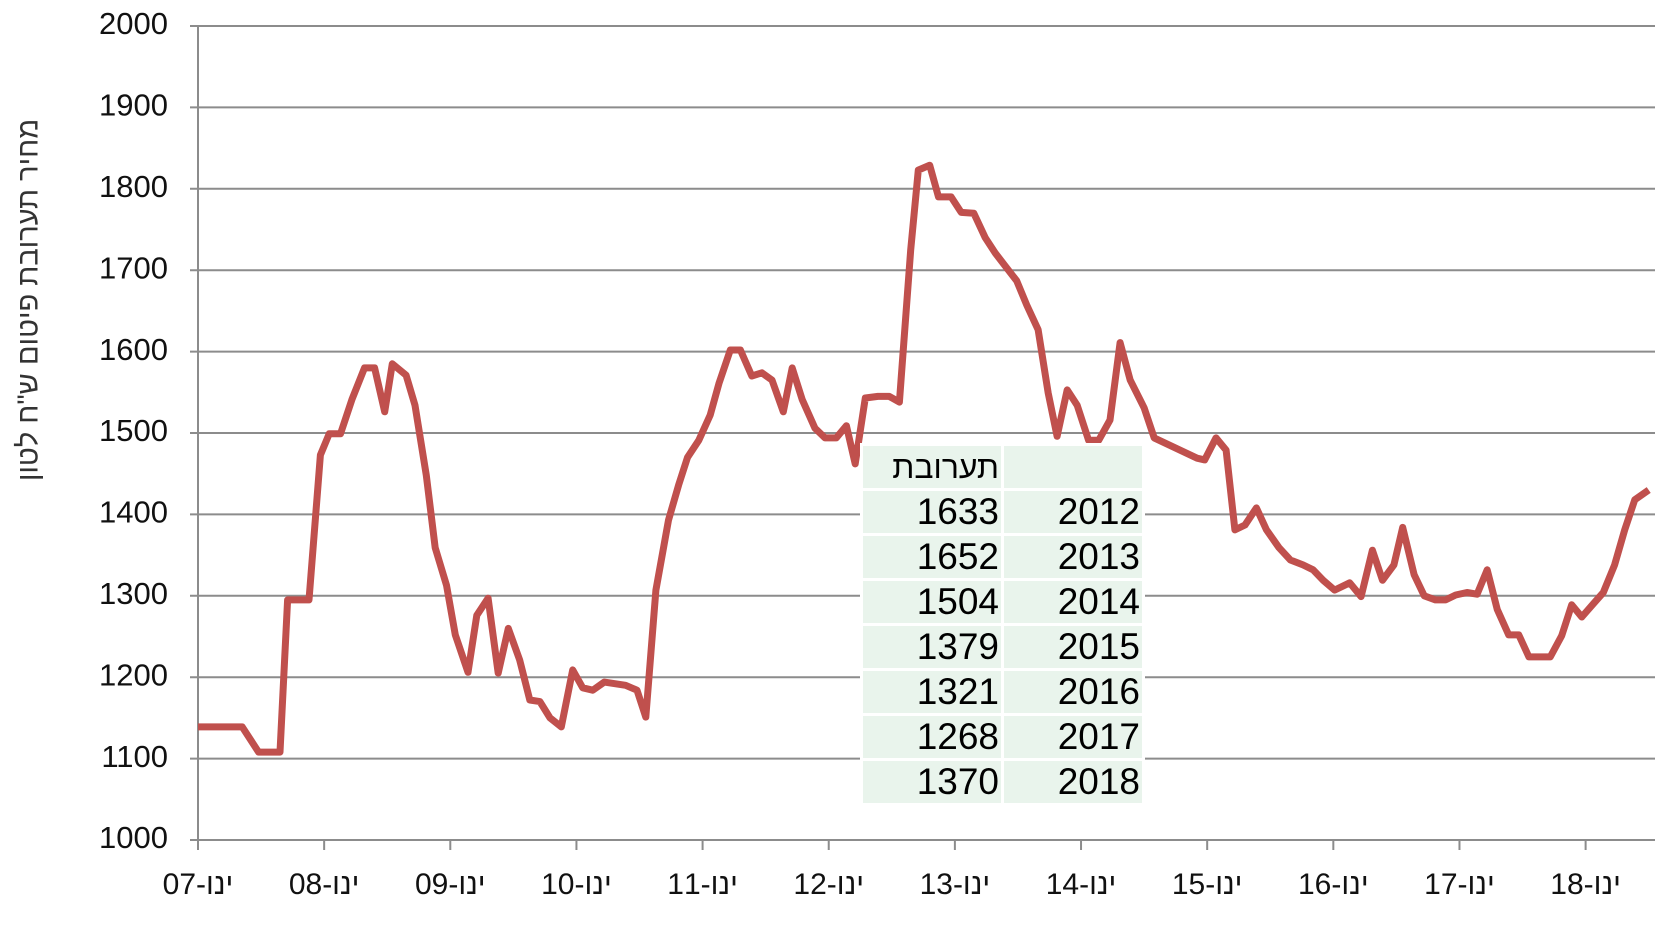  I want to click on x-tick-label: ינו-09, so click(450, 884).